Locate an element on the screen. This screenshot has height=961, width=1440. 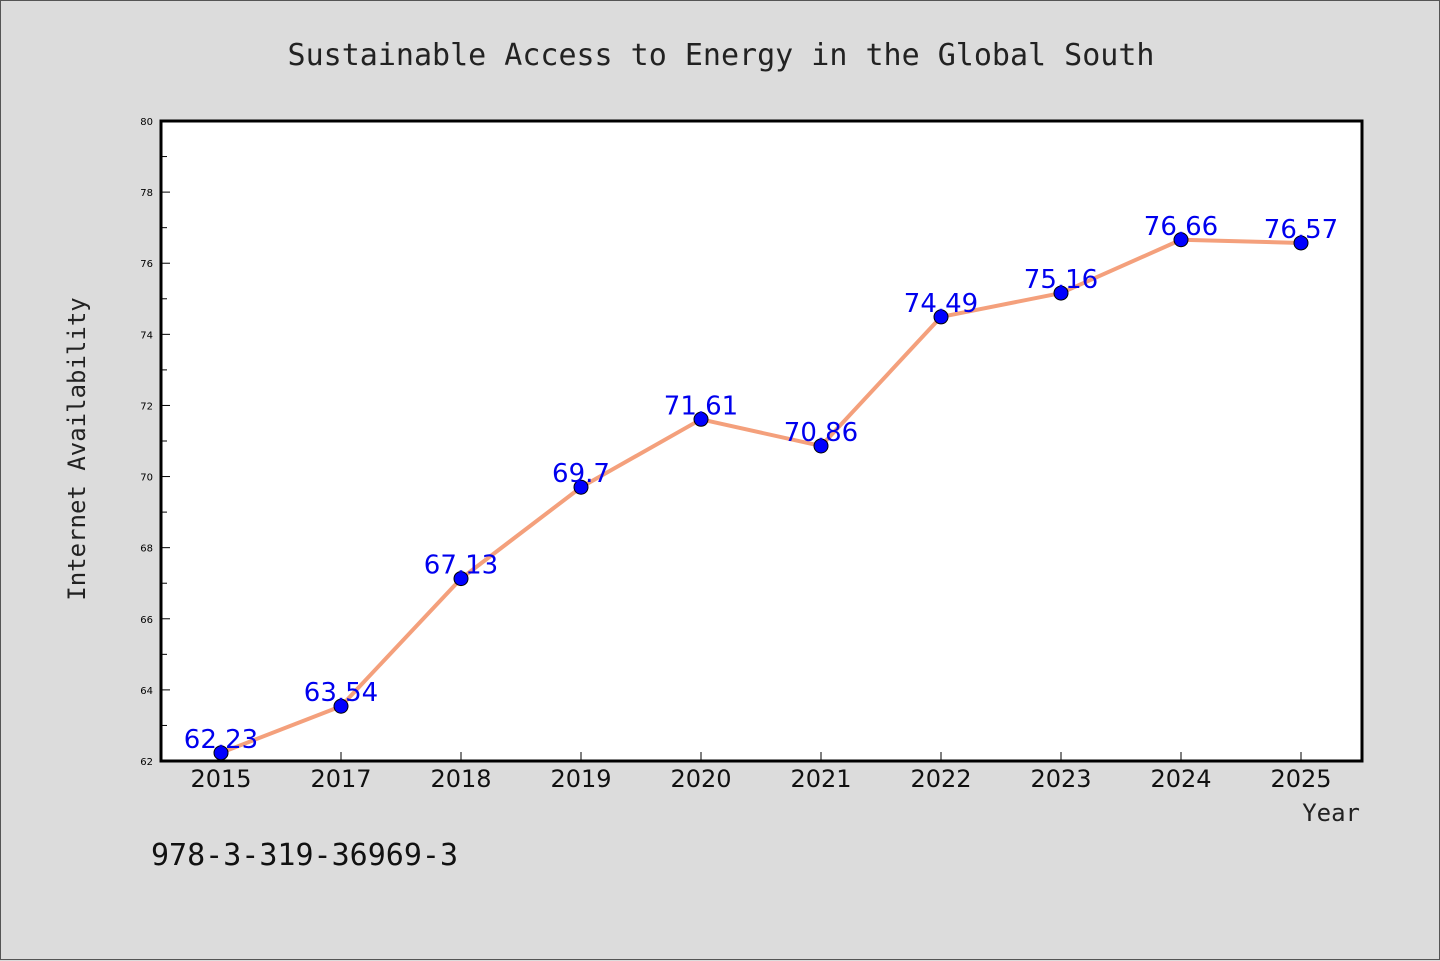
x-tick-label: 2022 is located at coordinates (940, 779).